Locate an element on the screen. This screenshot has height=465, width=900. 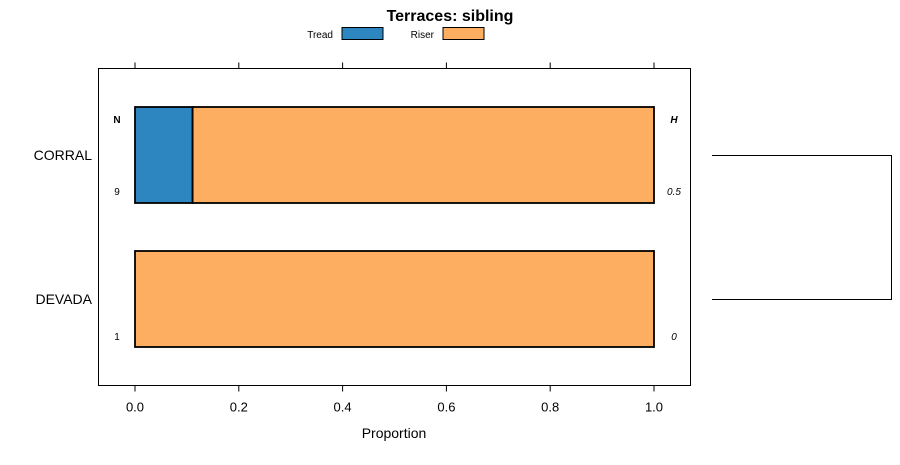
x-tick-label: 0.2 is located at coordinates (239, 407).